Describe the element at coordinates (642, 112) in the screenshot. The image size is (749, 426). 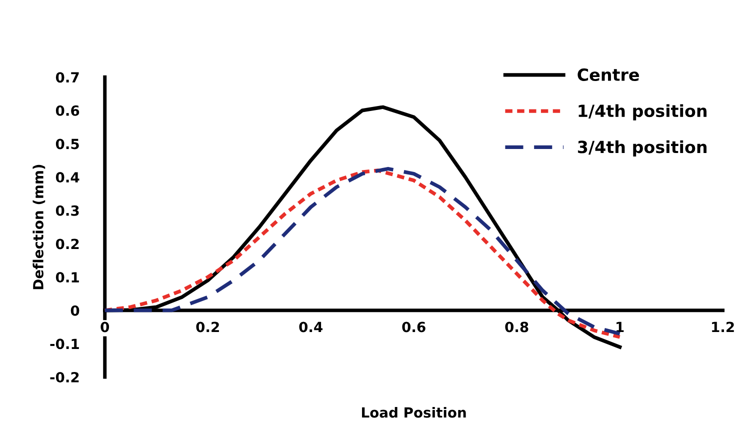
I see `legend-label: 1/4th position` at that location.